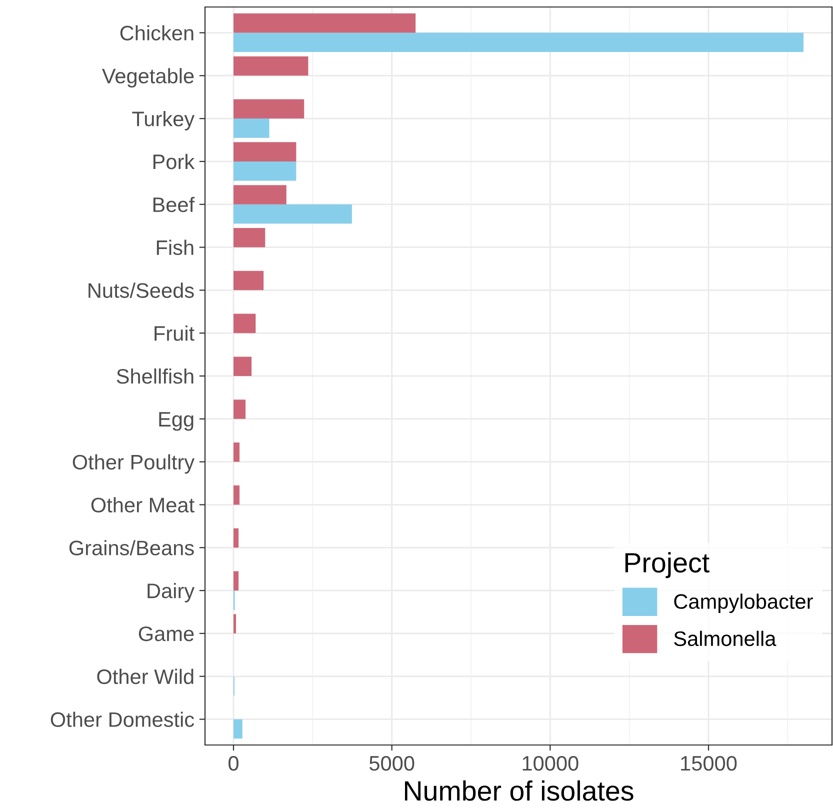 This screenshot has height=810, width=833. I want to click on y-tick-label: Beef, so click(174, 204).